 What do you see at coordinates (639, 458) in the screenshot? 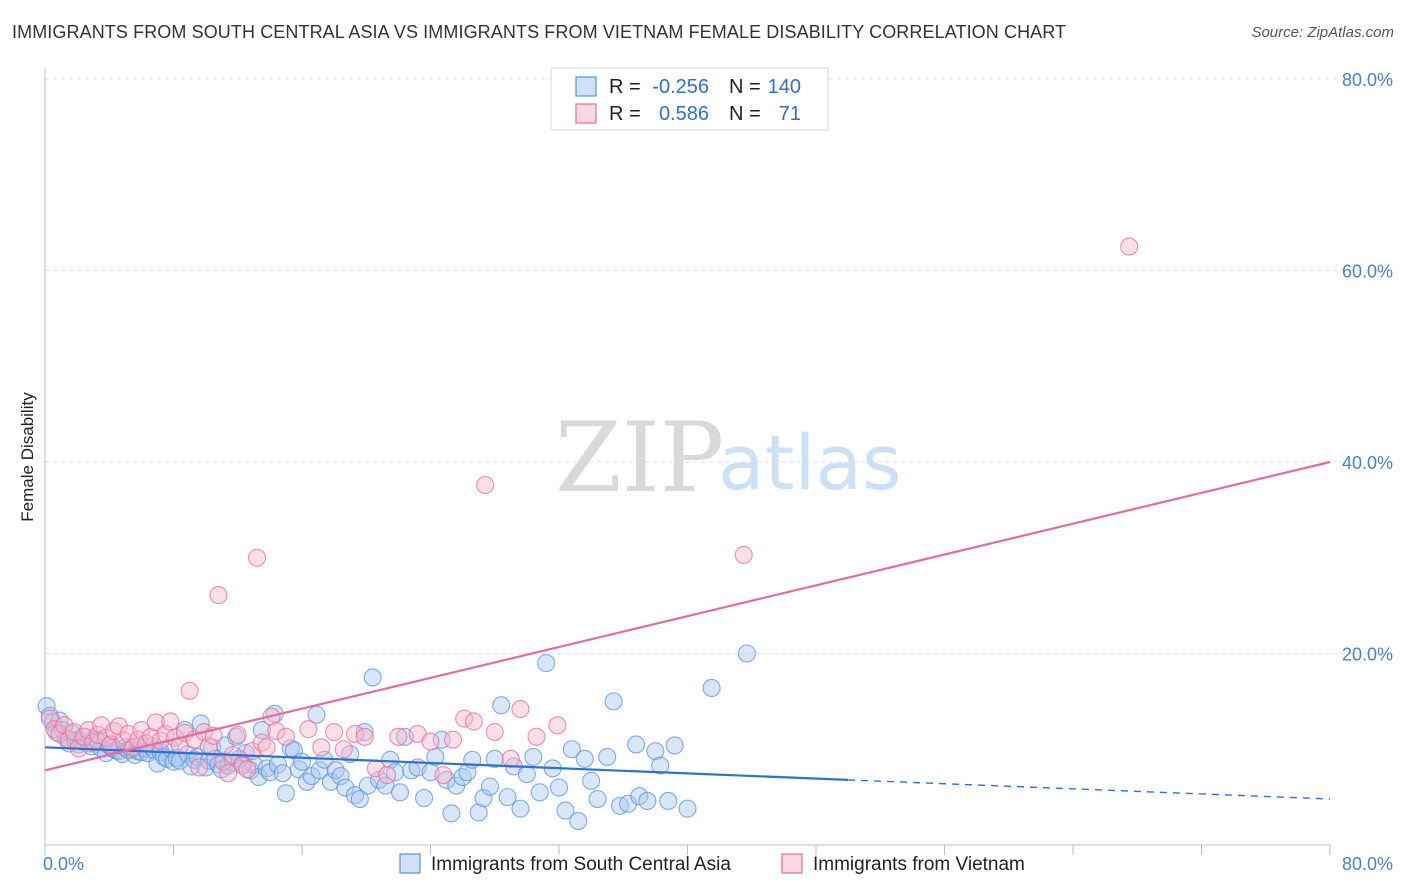
I see `watermark-zip: ZIP` at bounding box center [639, 458].